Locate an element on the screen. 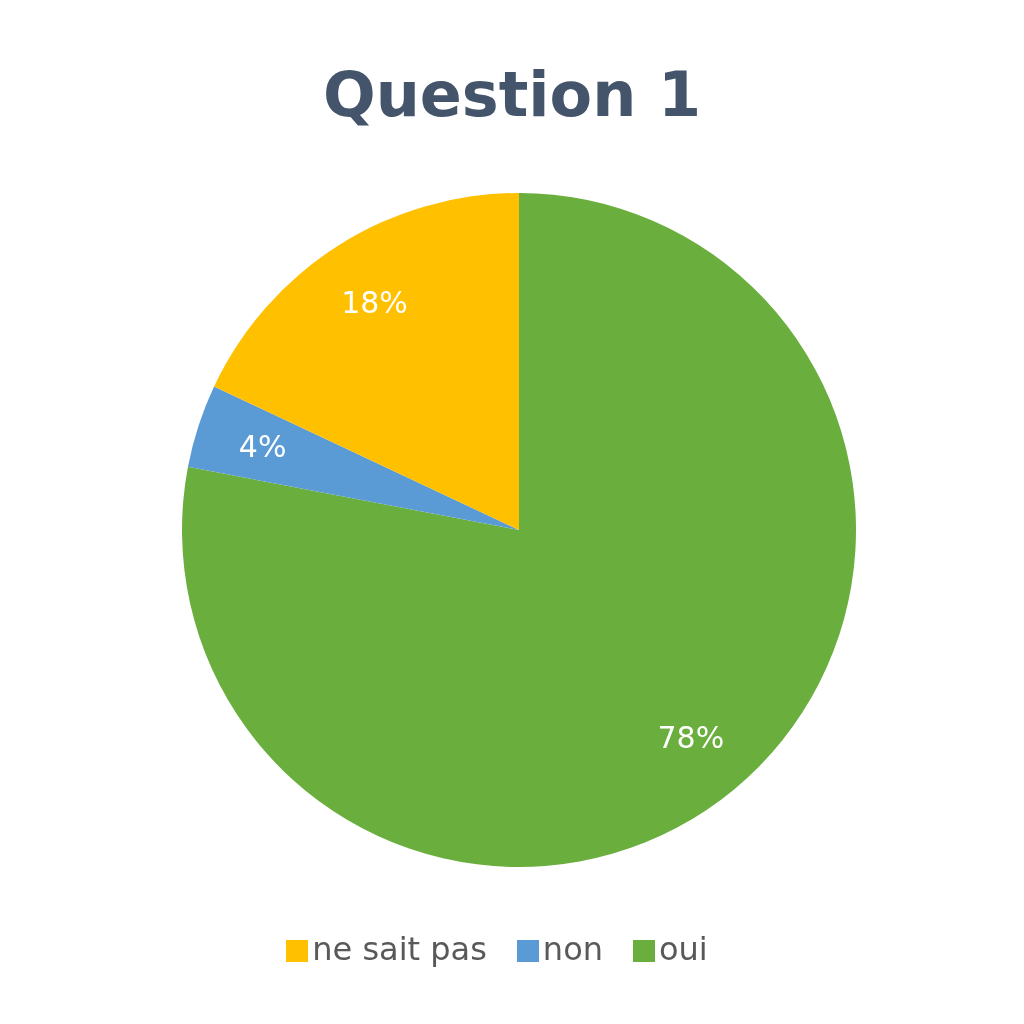 This screenshot has width=1024, height=1024. data-label: 78% is located at coordinates (691, 738).